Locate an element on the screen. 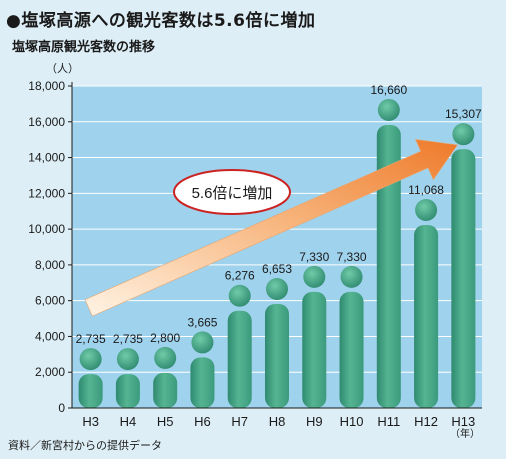 The width and height of the screenshot is (506, 459). callout: 5.6倍に増加 is located at coordinates (232, 192).